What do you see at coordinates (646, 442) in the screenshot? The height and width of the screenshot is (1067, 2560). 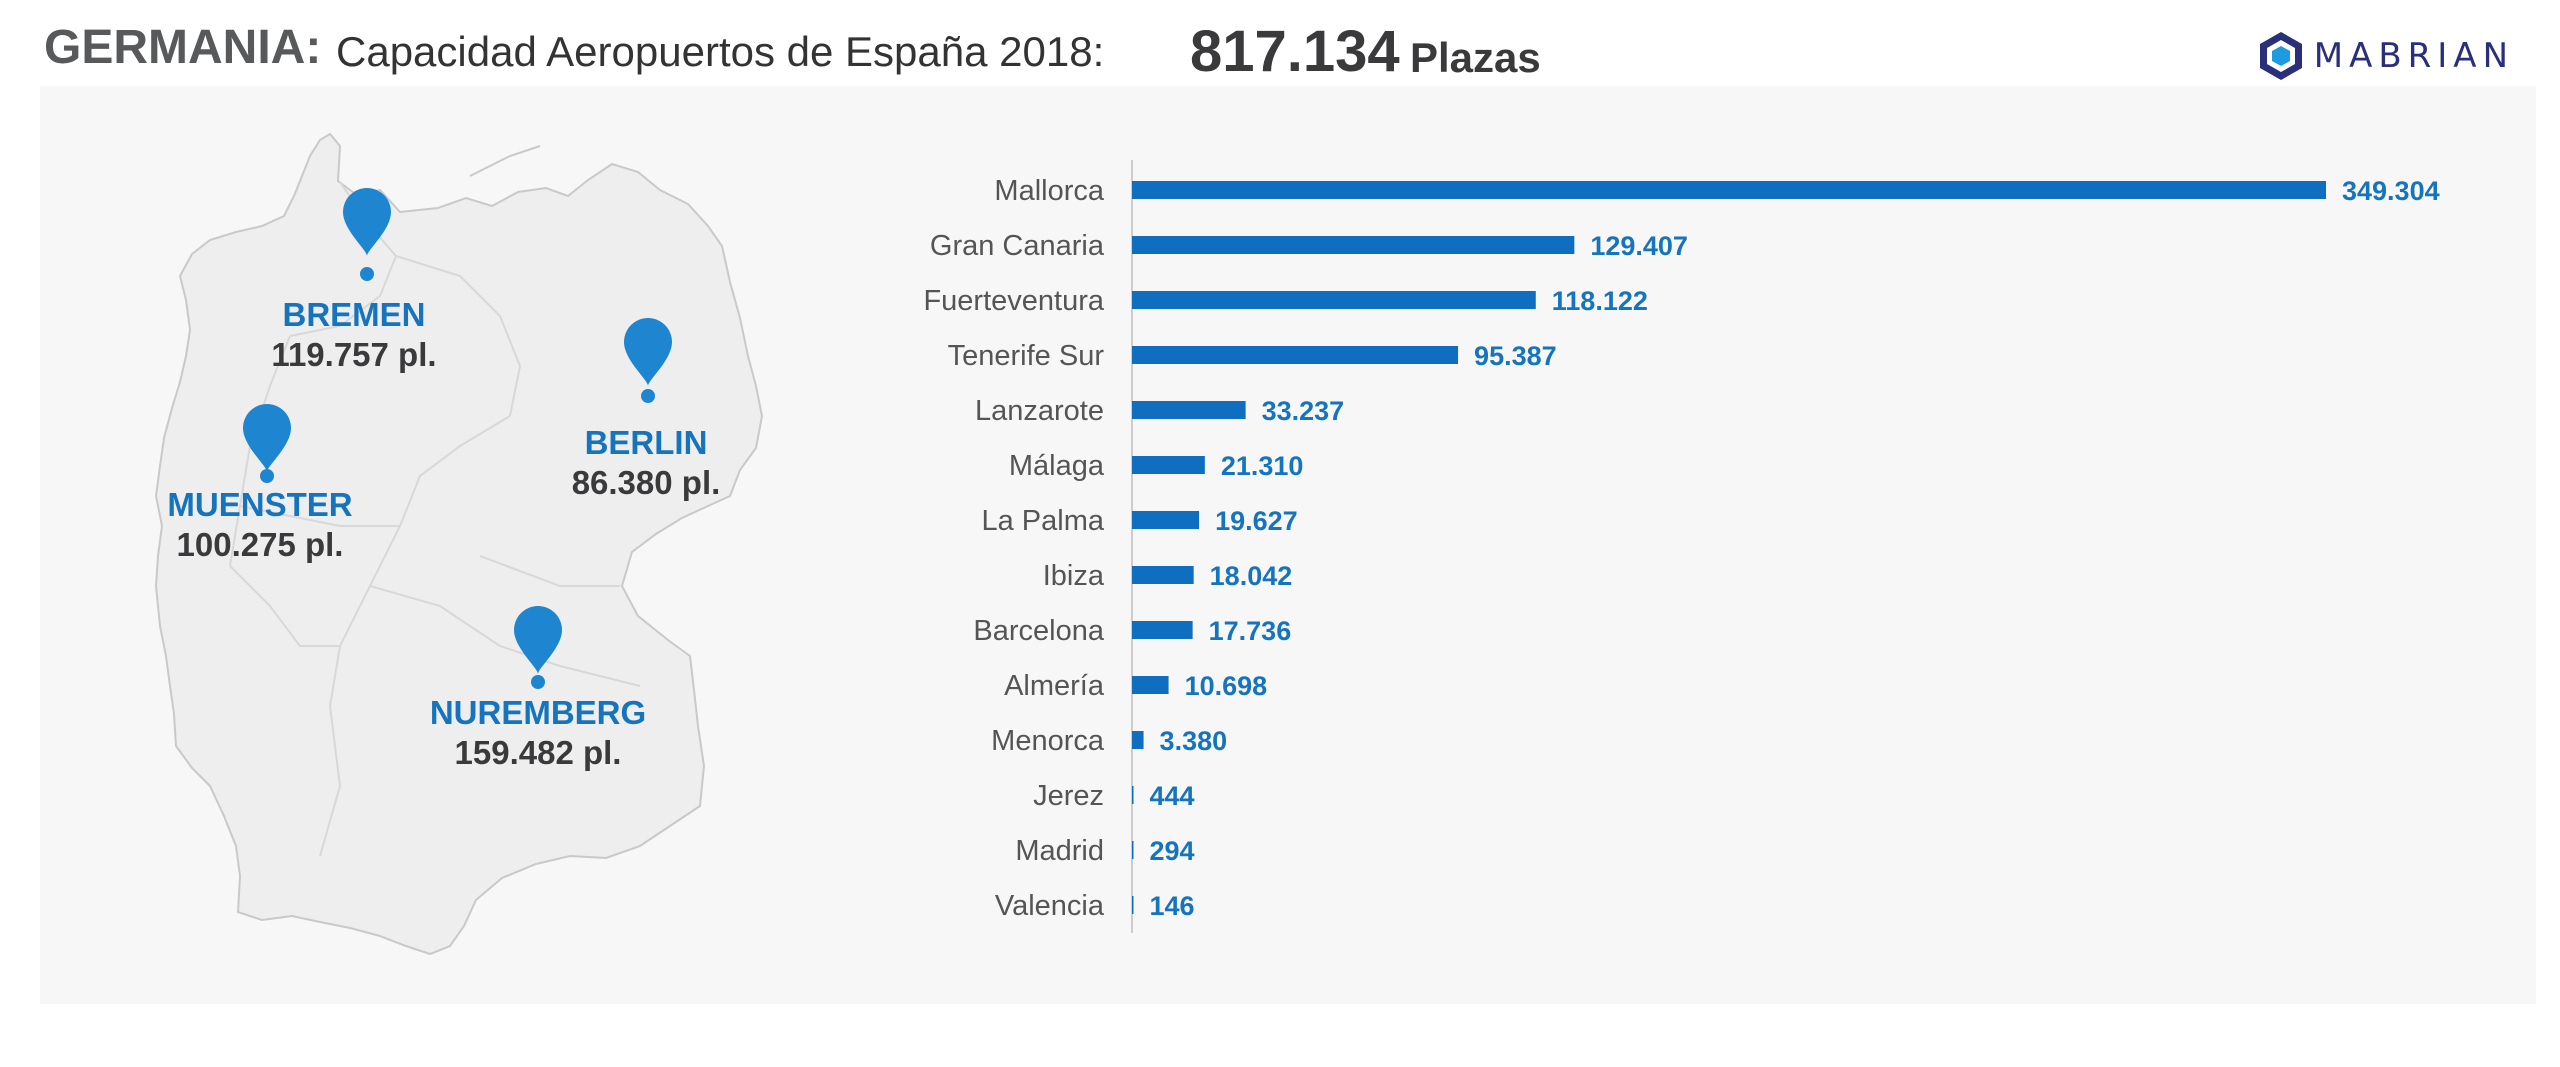 I see `city-name: BERLIN` at bounding box center [646, 442].